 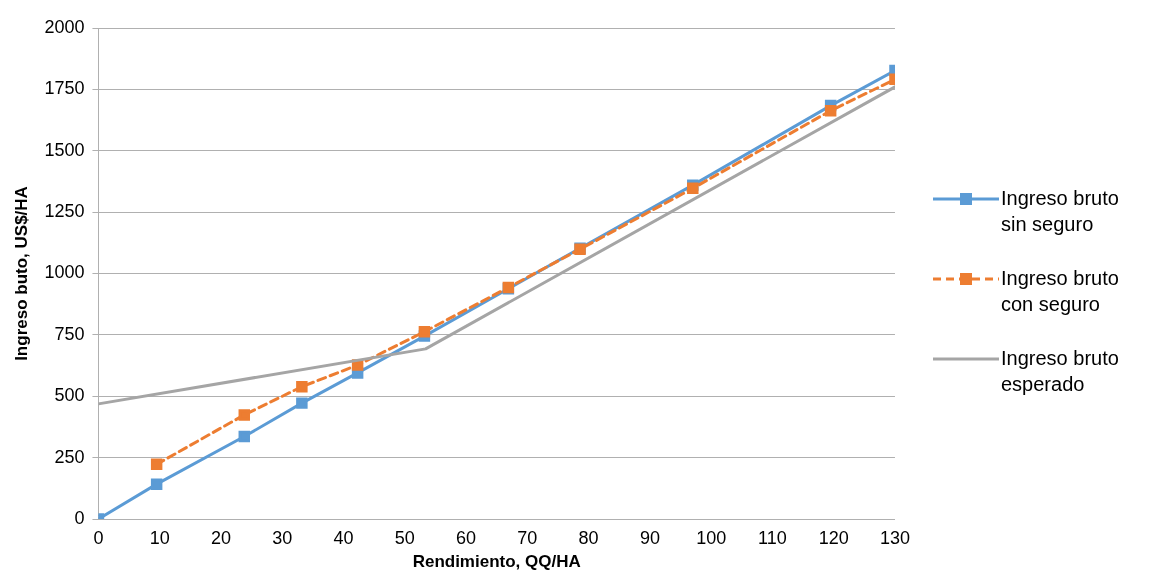 I want to click on legend-label: Ingreso bruto con seguro, so click(x=1060, y=291).